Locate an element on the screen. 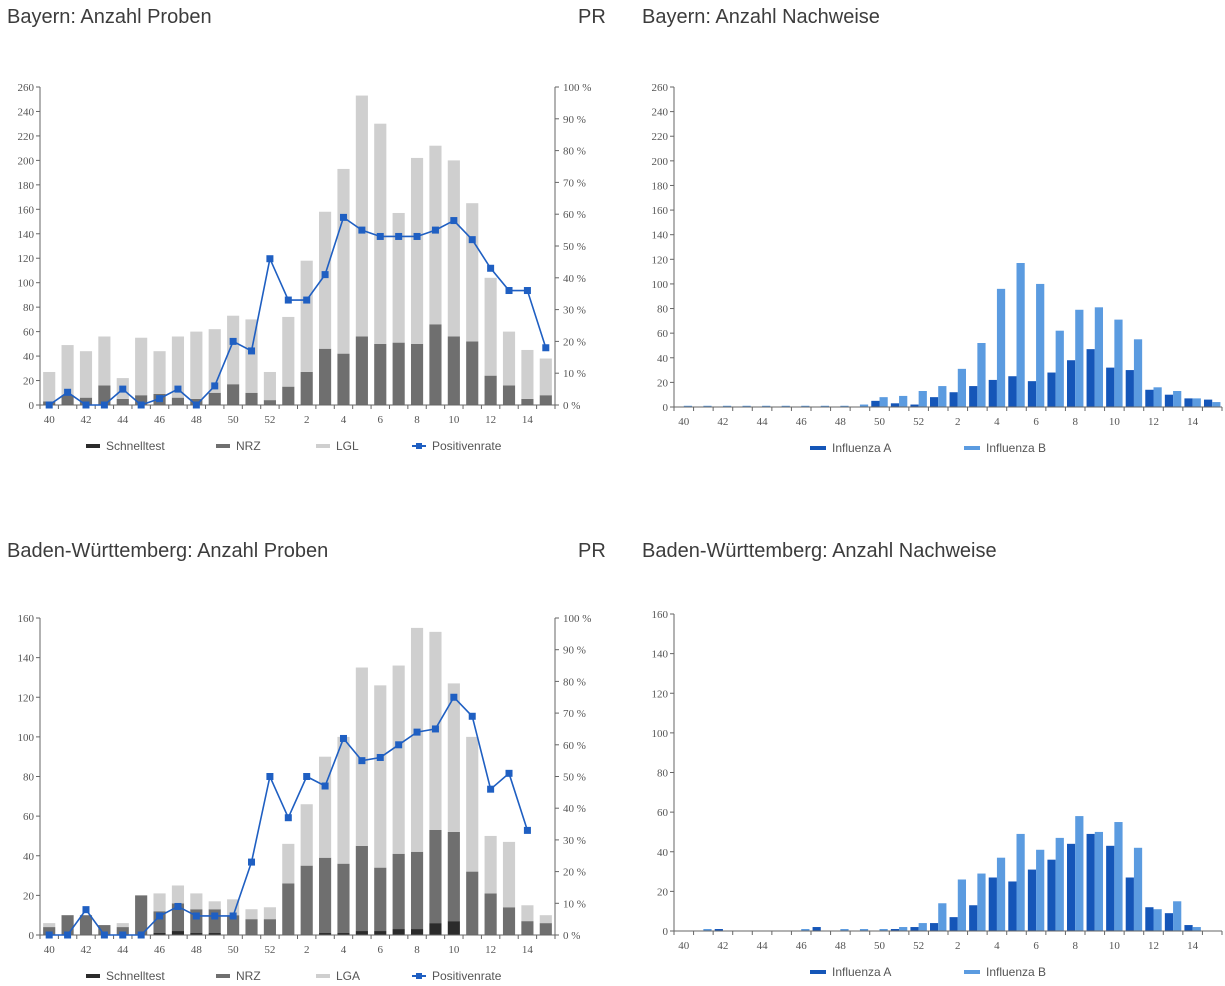  bay_nachweise-y-tick-label: 260 is located at coordinates (660, 88).